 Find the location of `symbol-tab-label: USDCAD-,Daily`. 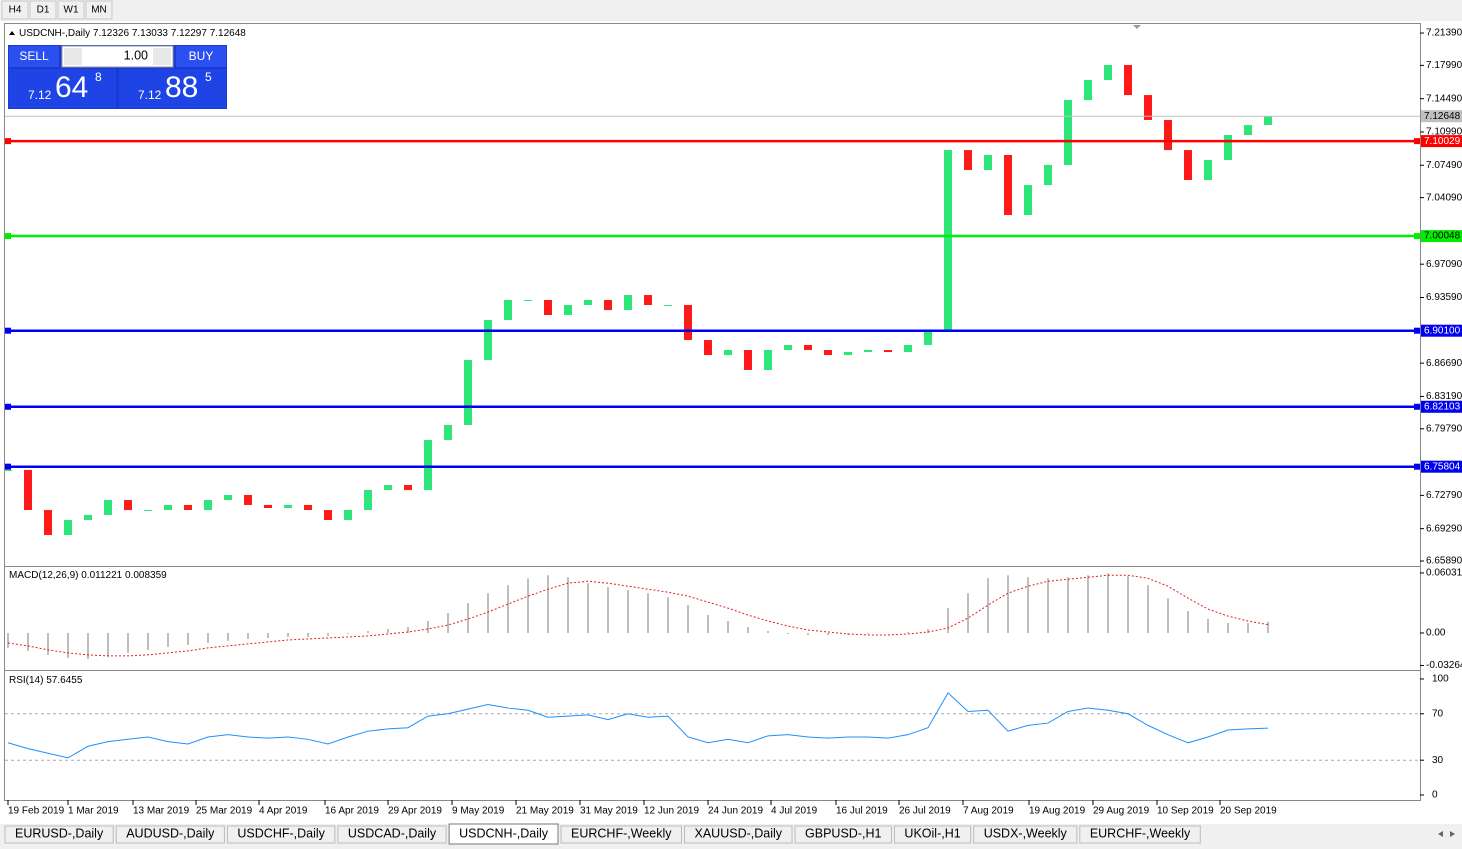

symbol-tab-label: USDCAD-,Daily is located at coordinates (392, 833).